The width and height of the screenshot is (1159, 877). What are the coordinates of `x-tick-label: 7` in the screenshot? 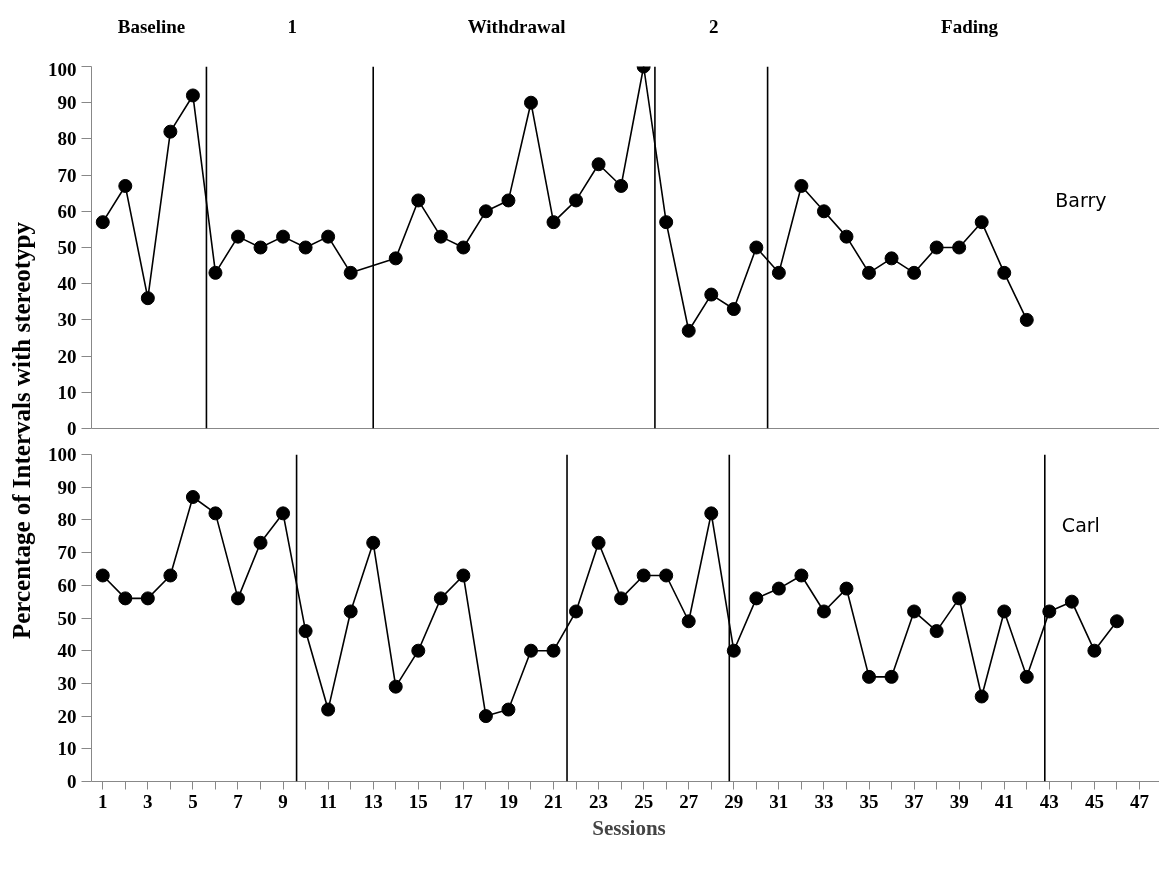 It's located at (238, 801).